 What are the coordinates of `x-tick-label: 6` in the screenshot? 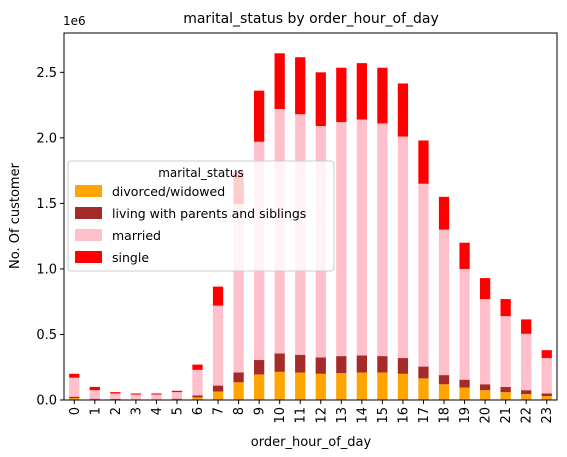 It's located at (198, 411).